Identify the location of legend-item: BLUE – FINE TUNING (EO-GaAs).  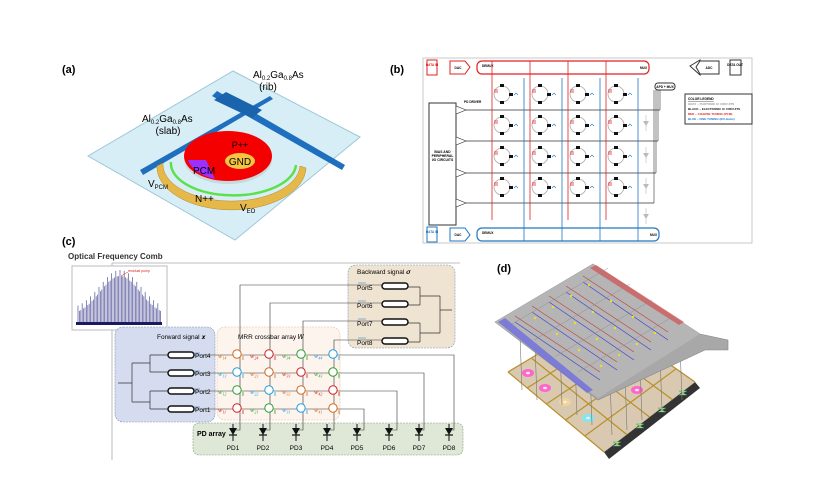
(711, 119).